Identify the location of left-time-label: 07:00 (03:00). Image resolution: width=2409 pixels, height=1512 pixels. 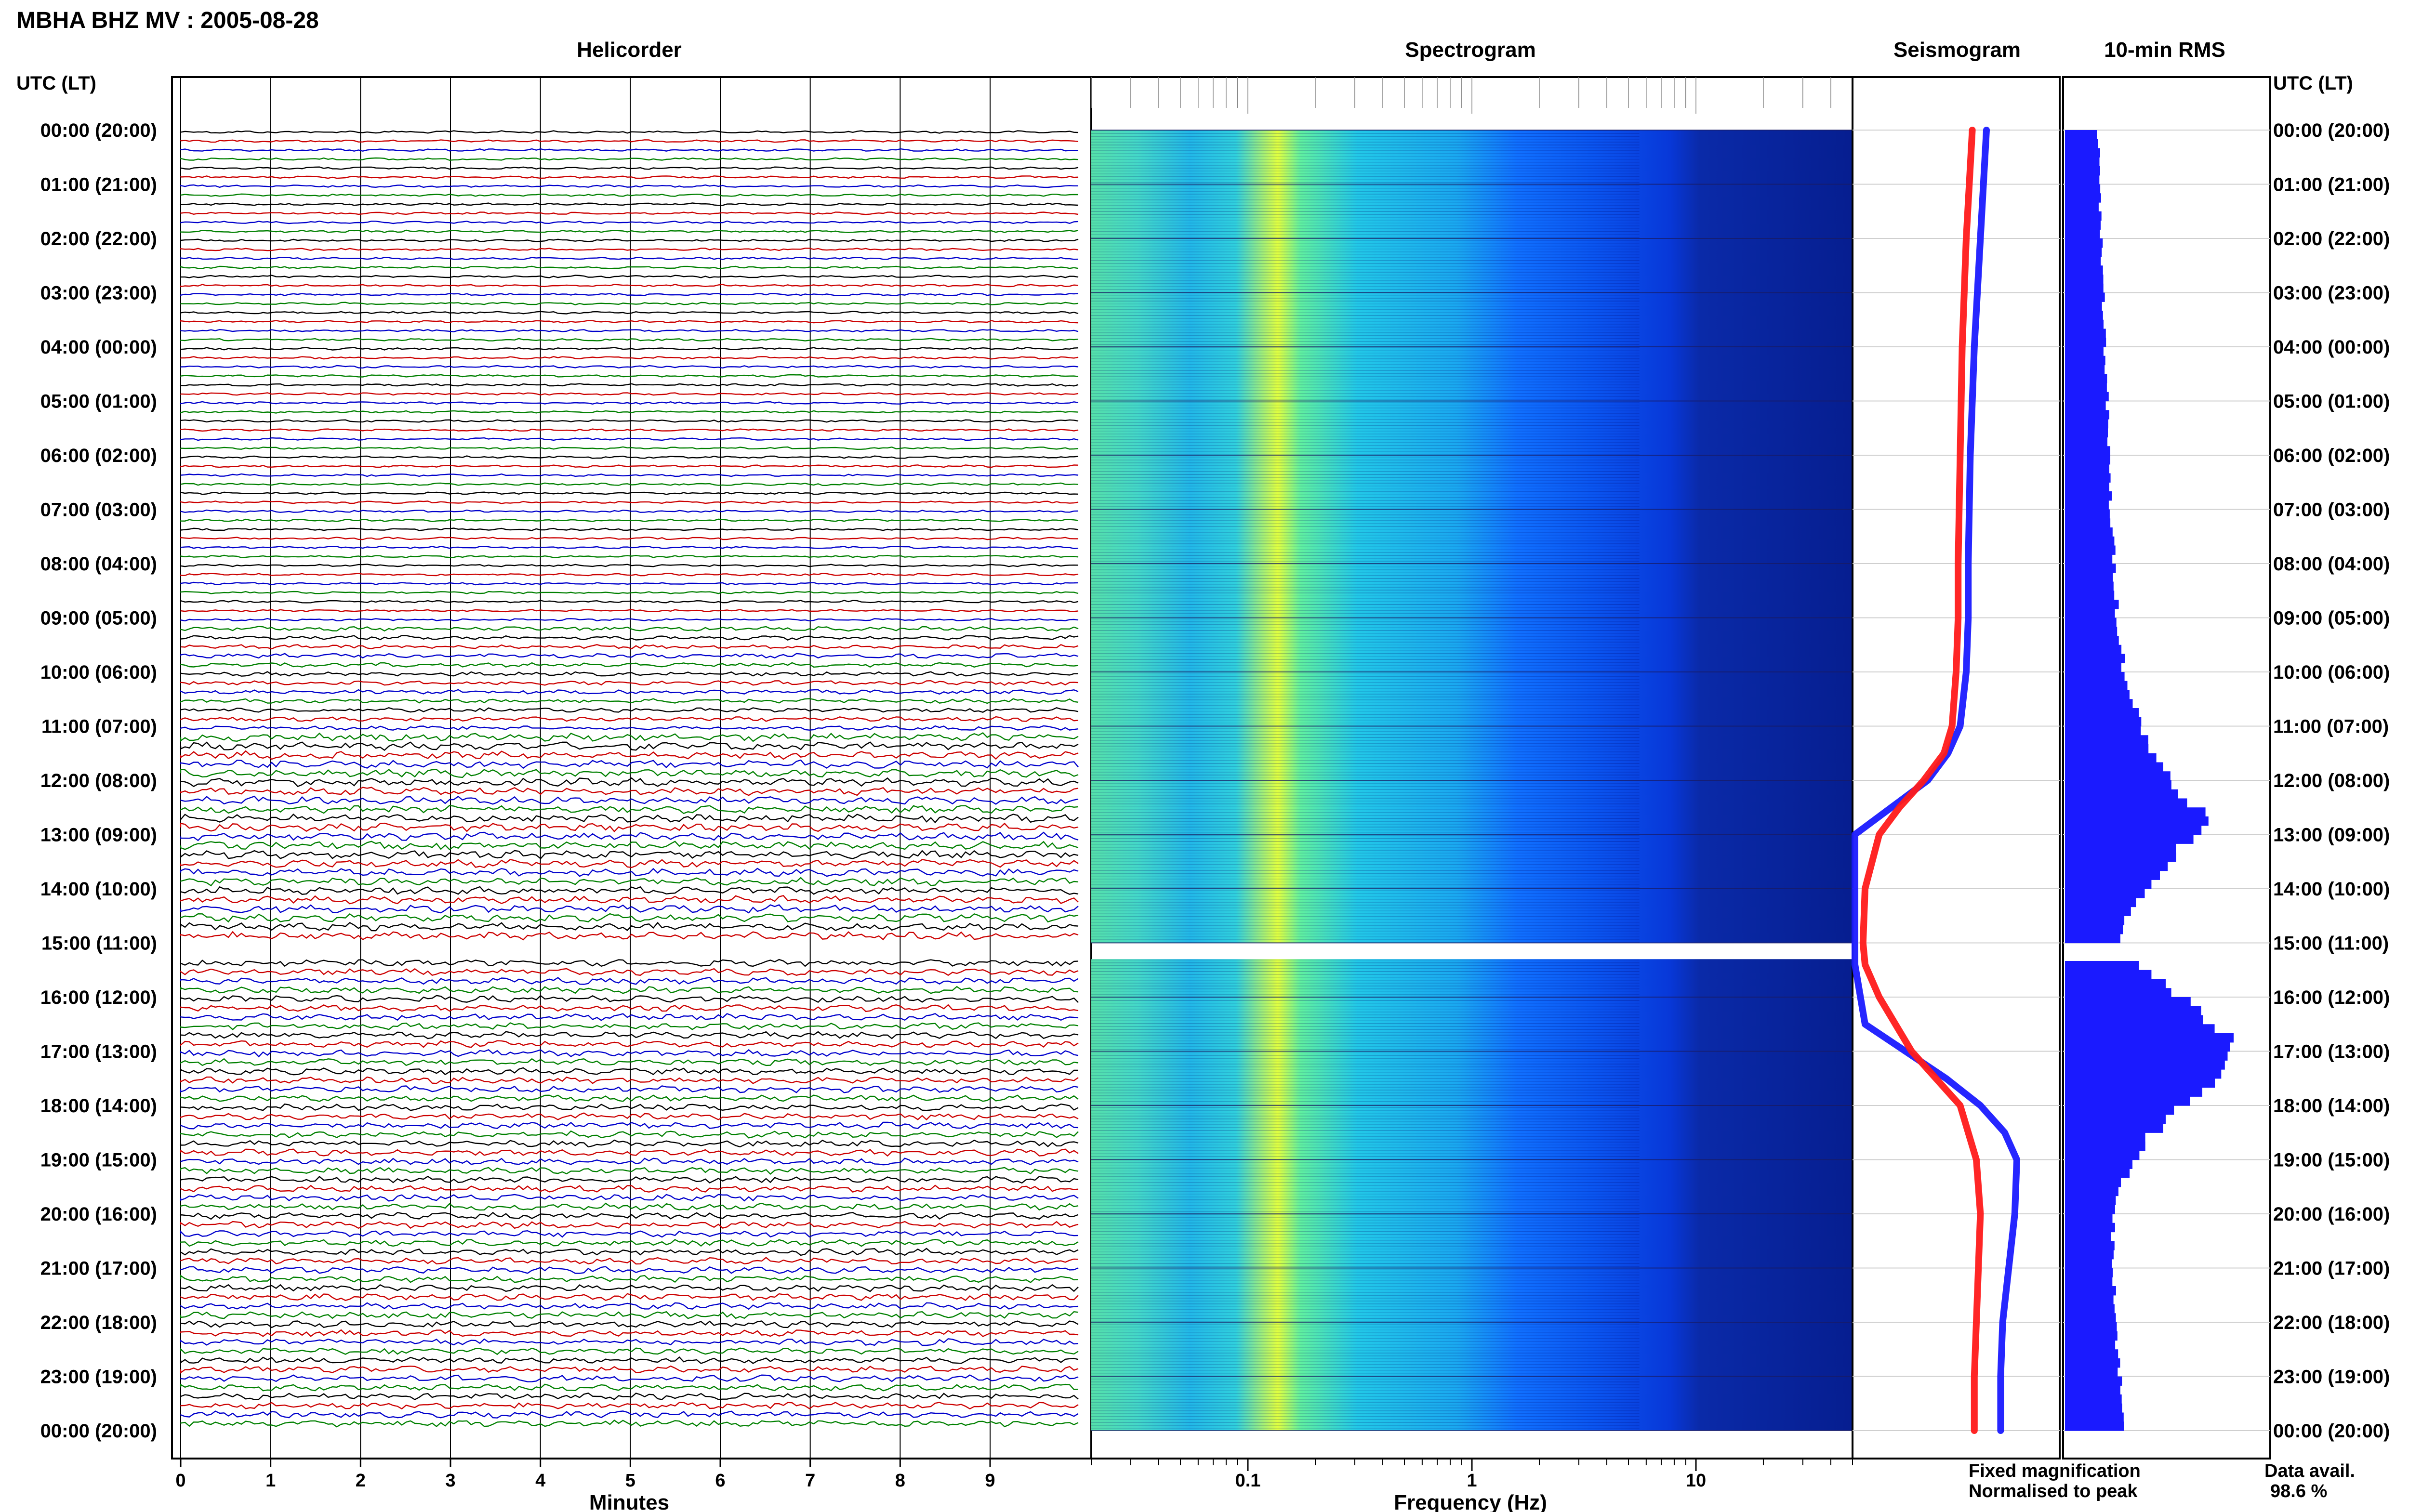
(98, 510).